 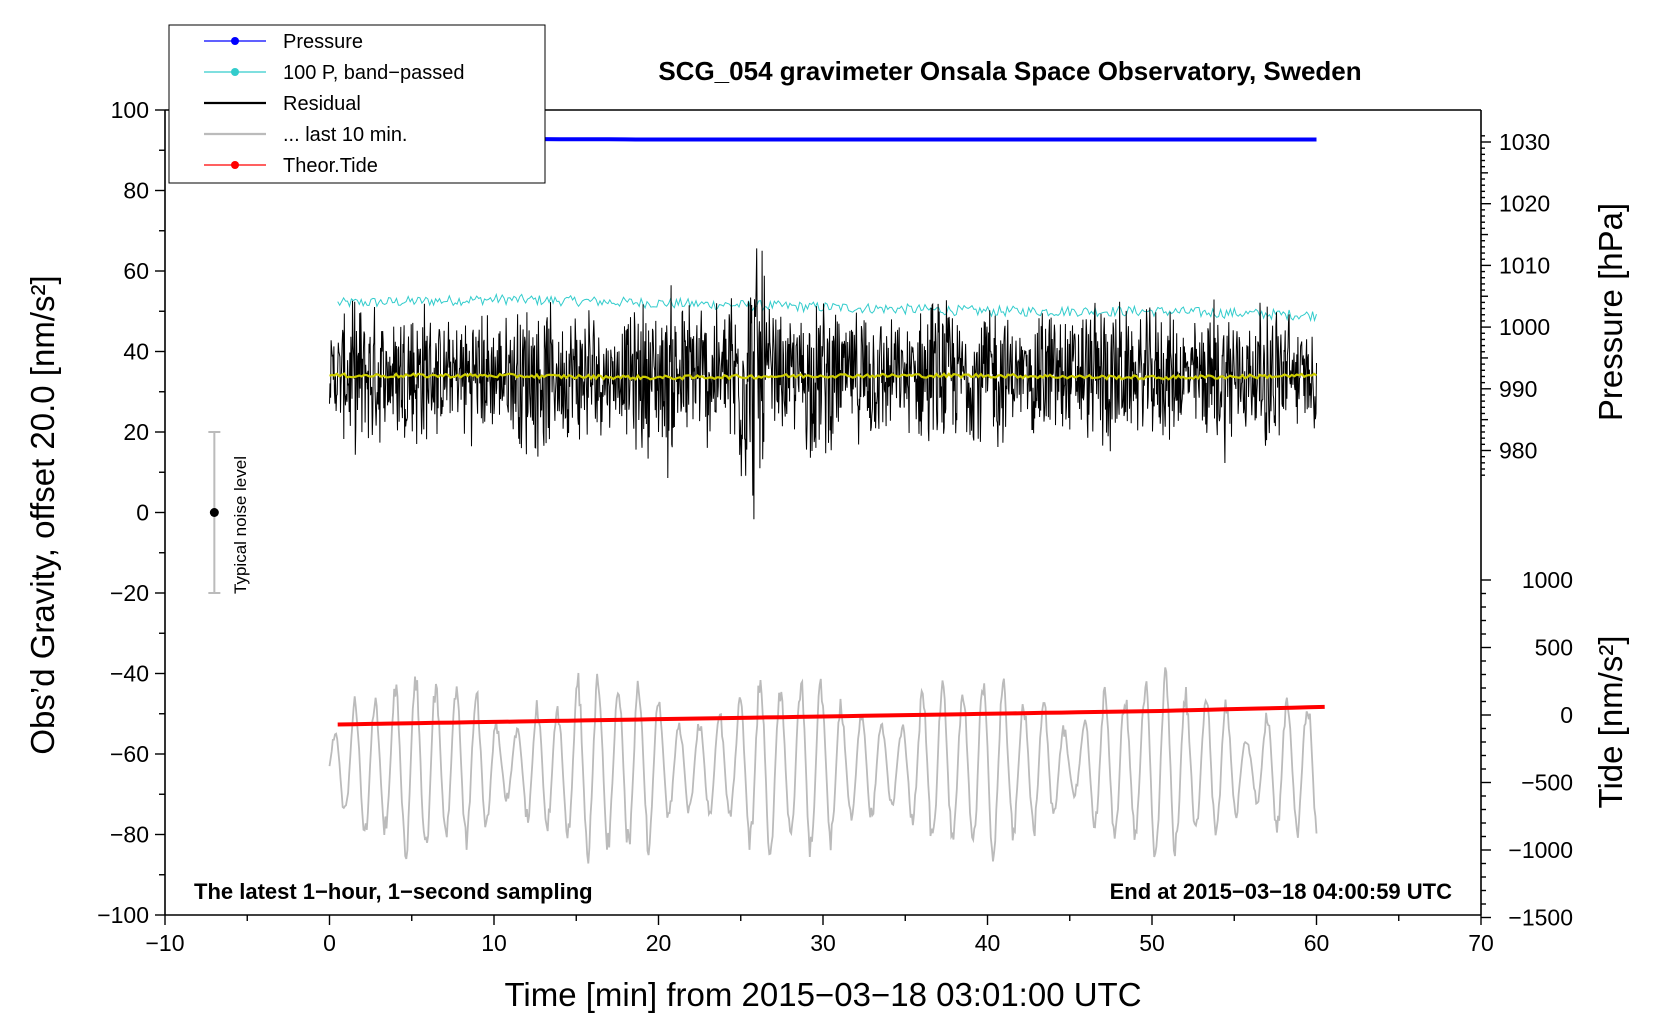 I want to click on pressure-tick-label: 1000, so click(x=1524, y=327).